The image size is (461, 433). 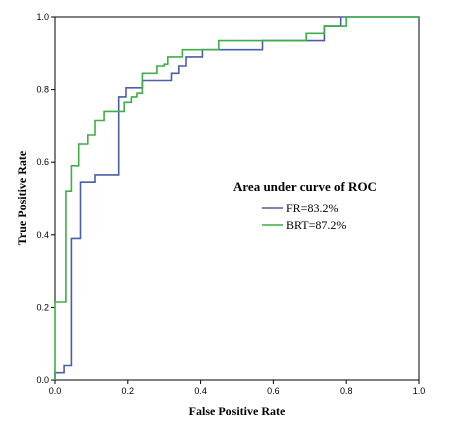 I want to click on x-tick-label: 0.2, so click(x=128, y=391).